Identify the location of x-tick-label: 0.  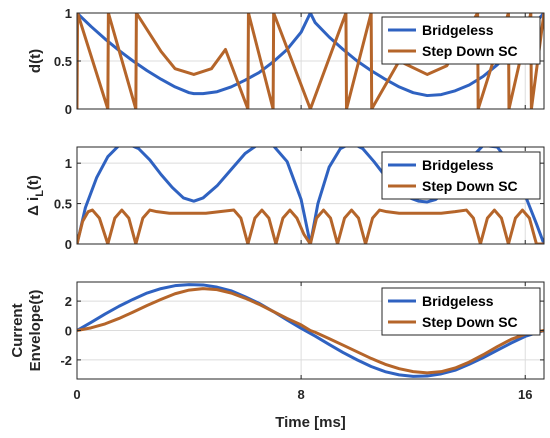
(76, 394).